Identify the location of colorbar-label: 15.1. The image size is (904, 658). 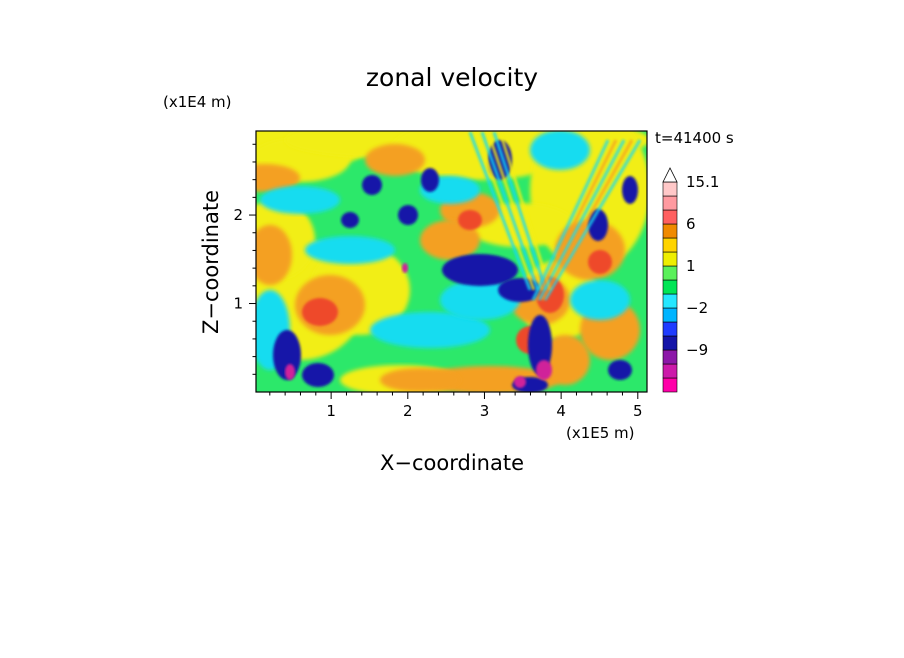
(702, 182).